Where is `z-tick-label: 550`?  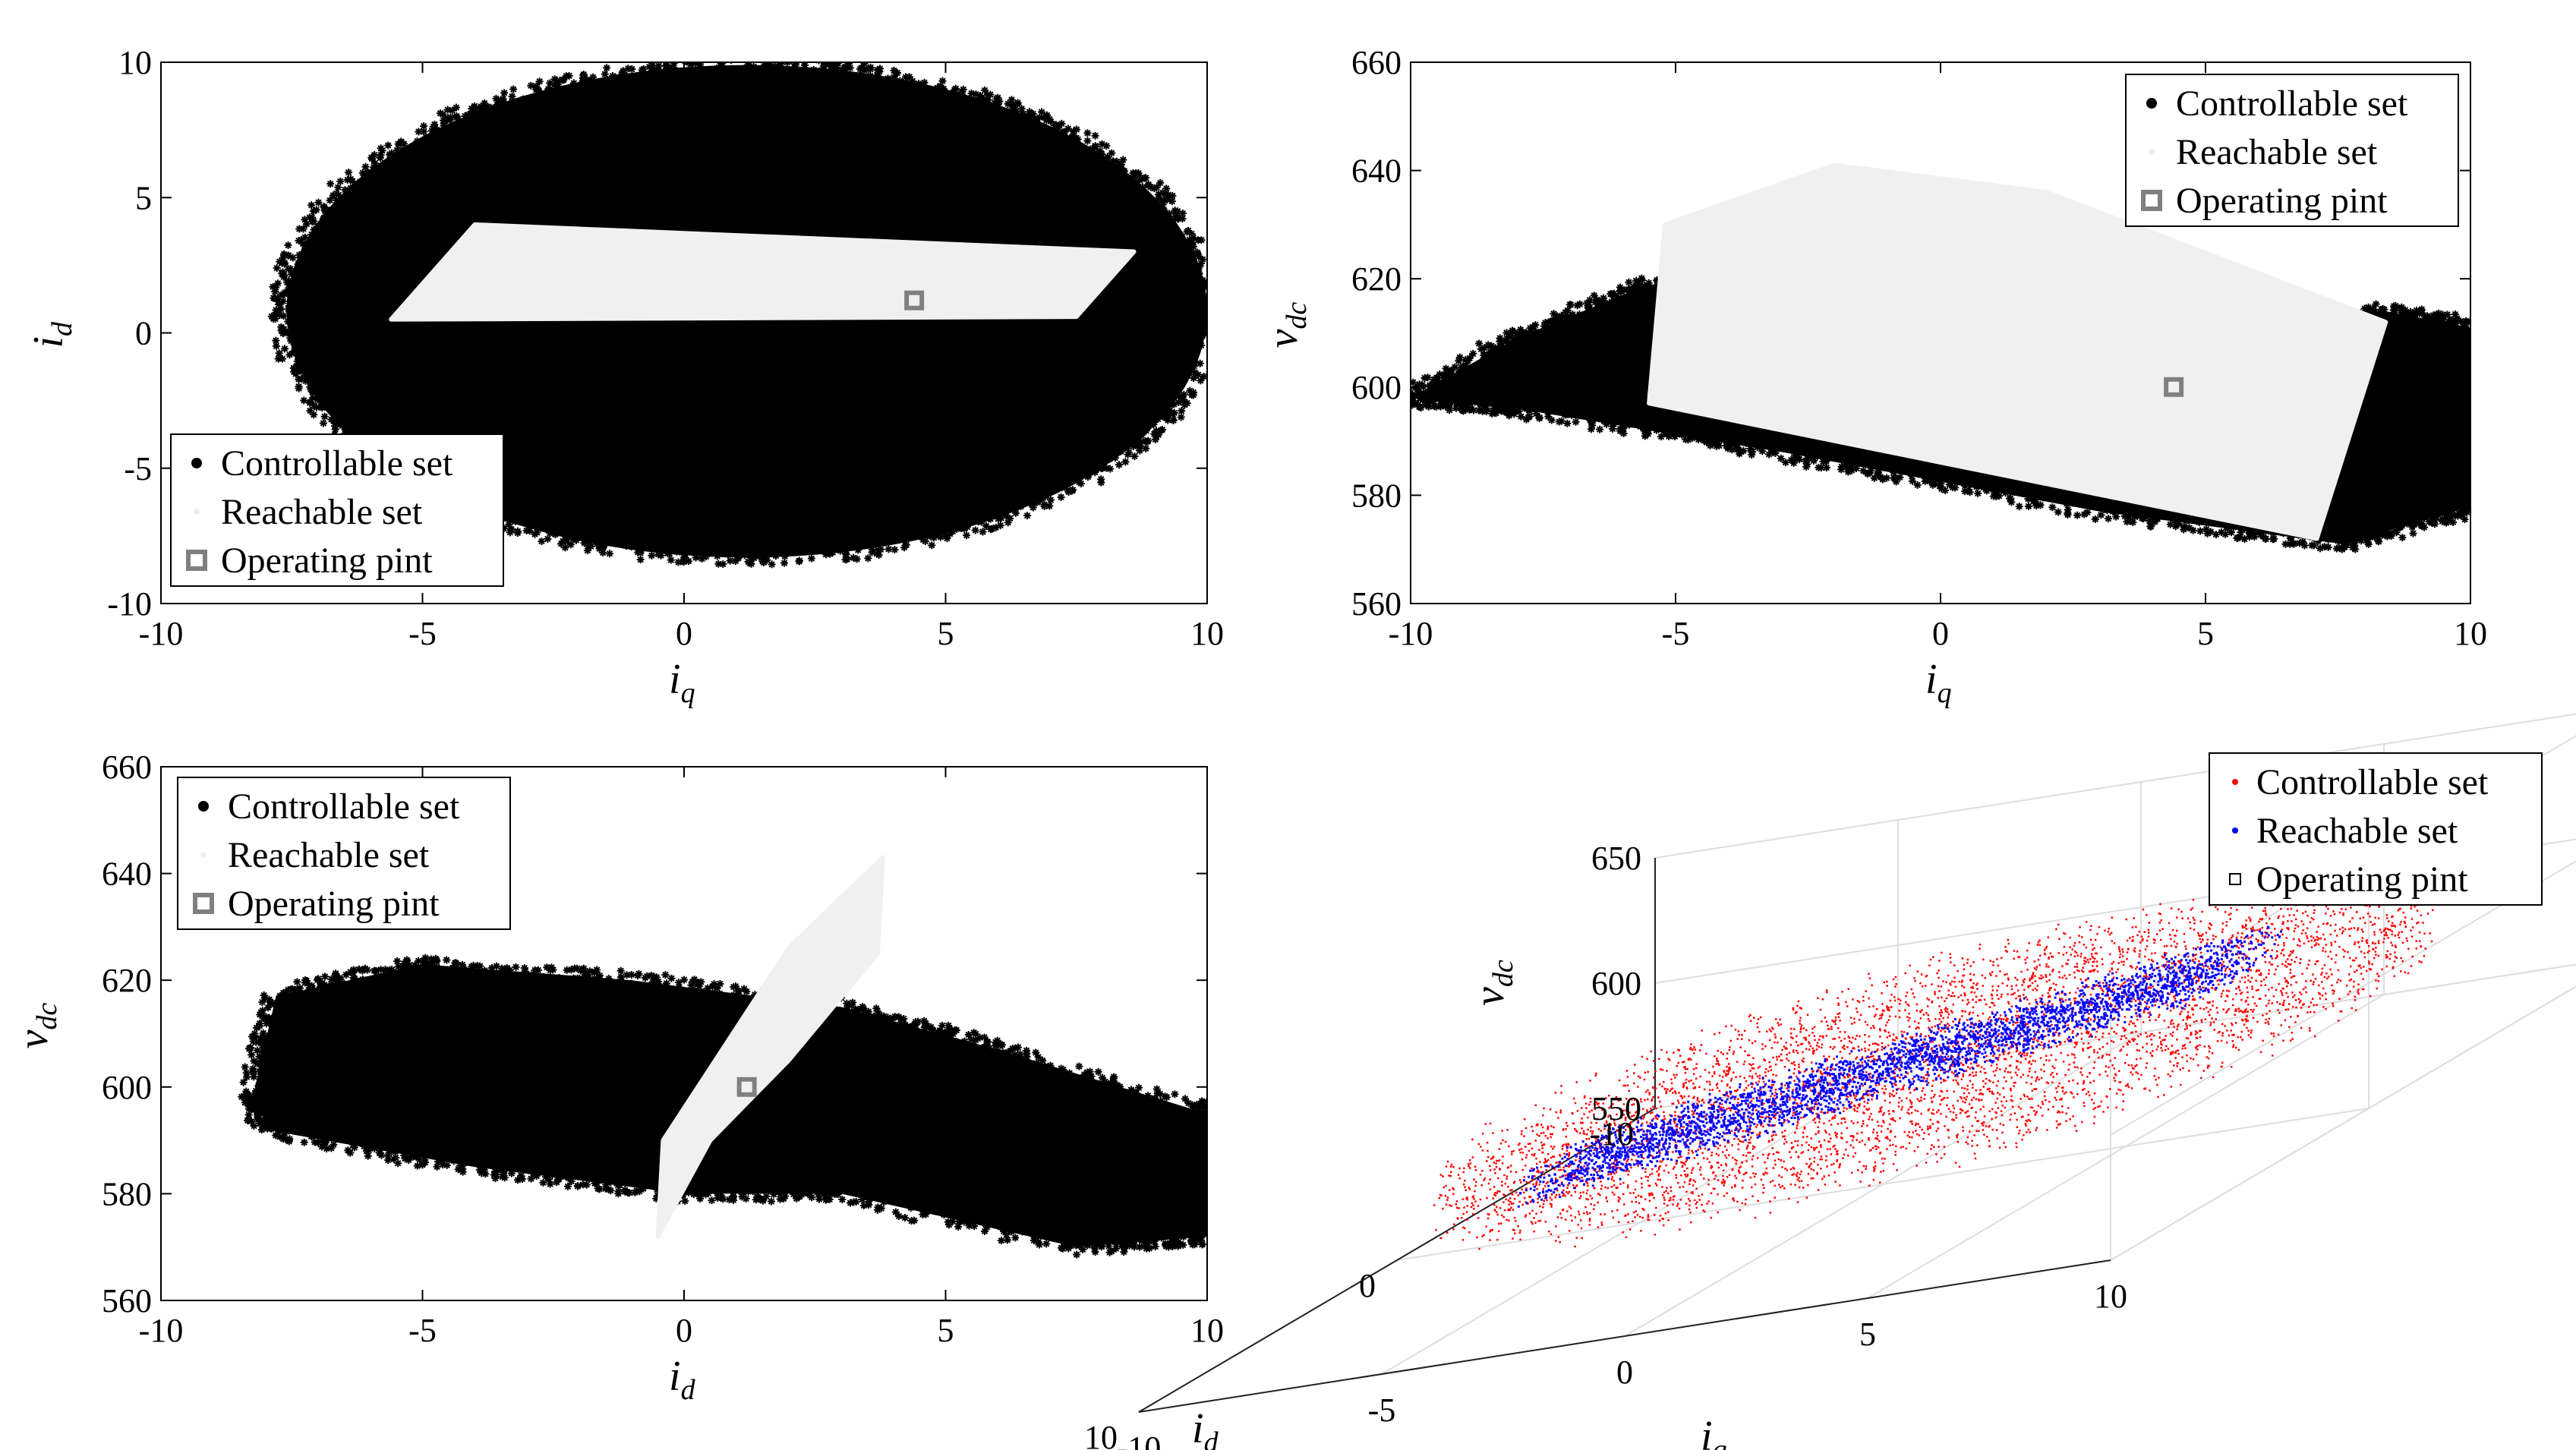 z-tick-label: 550 is located at coordinates (1616, 1108).